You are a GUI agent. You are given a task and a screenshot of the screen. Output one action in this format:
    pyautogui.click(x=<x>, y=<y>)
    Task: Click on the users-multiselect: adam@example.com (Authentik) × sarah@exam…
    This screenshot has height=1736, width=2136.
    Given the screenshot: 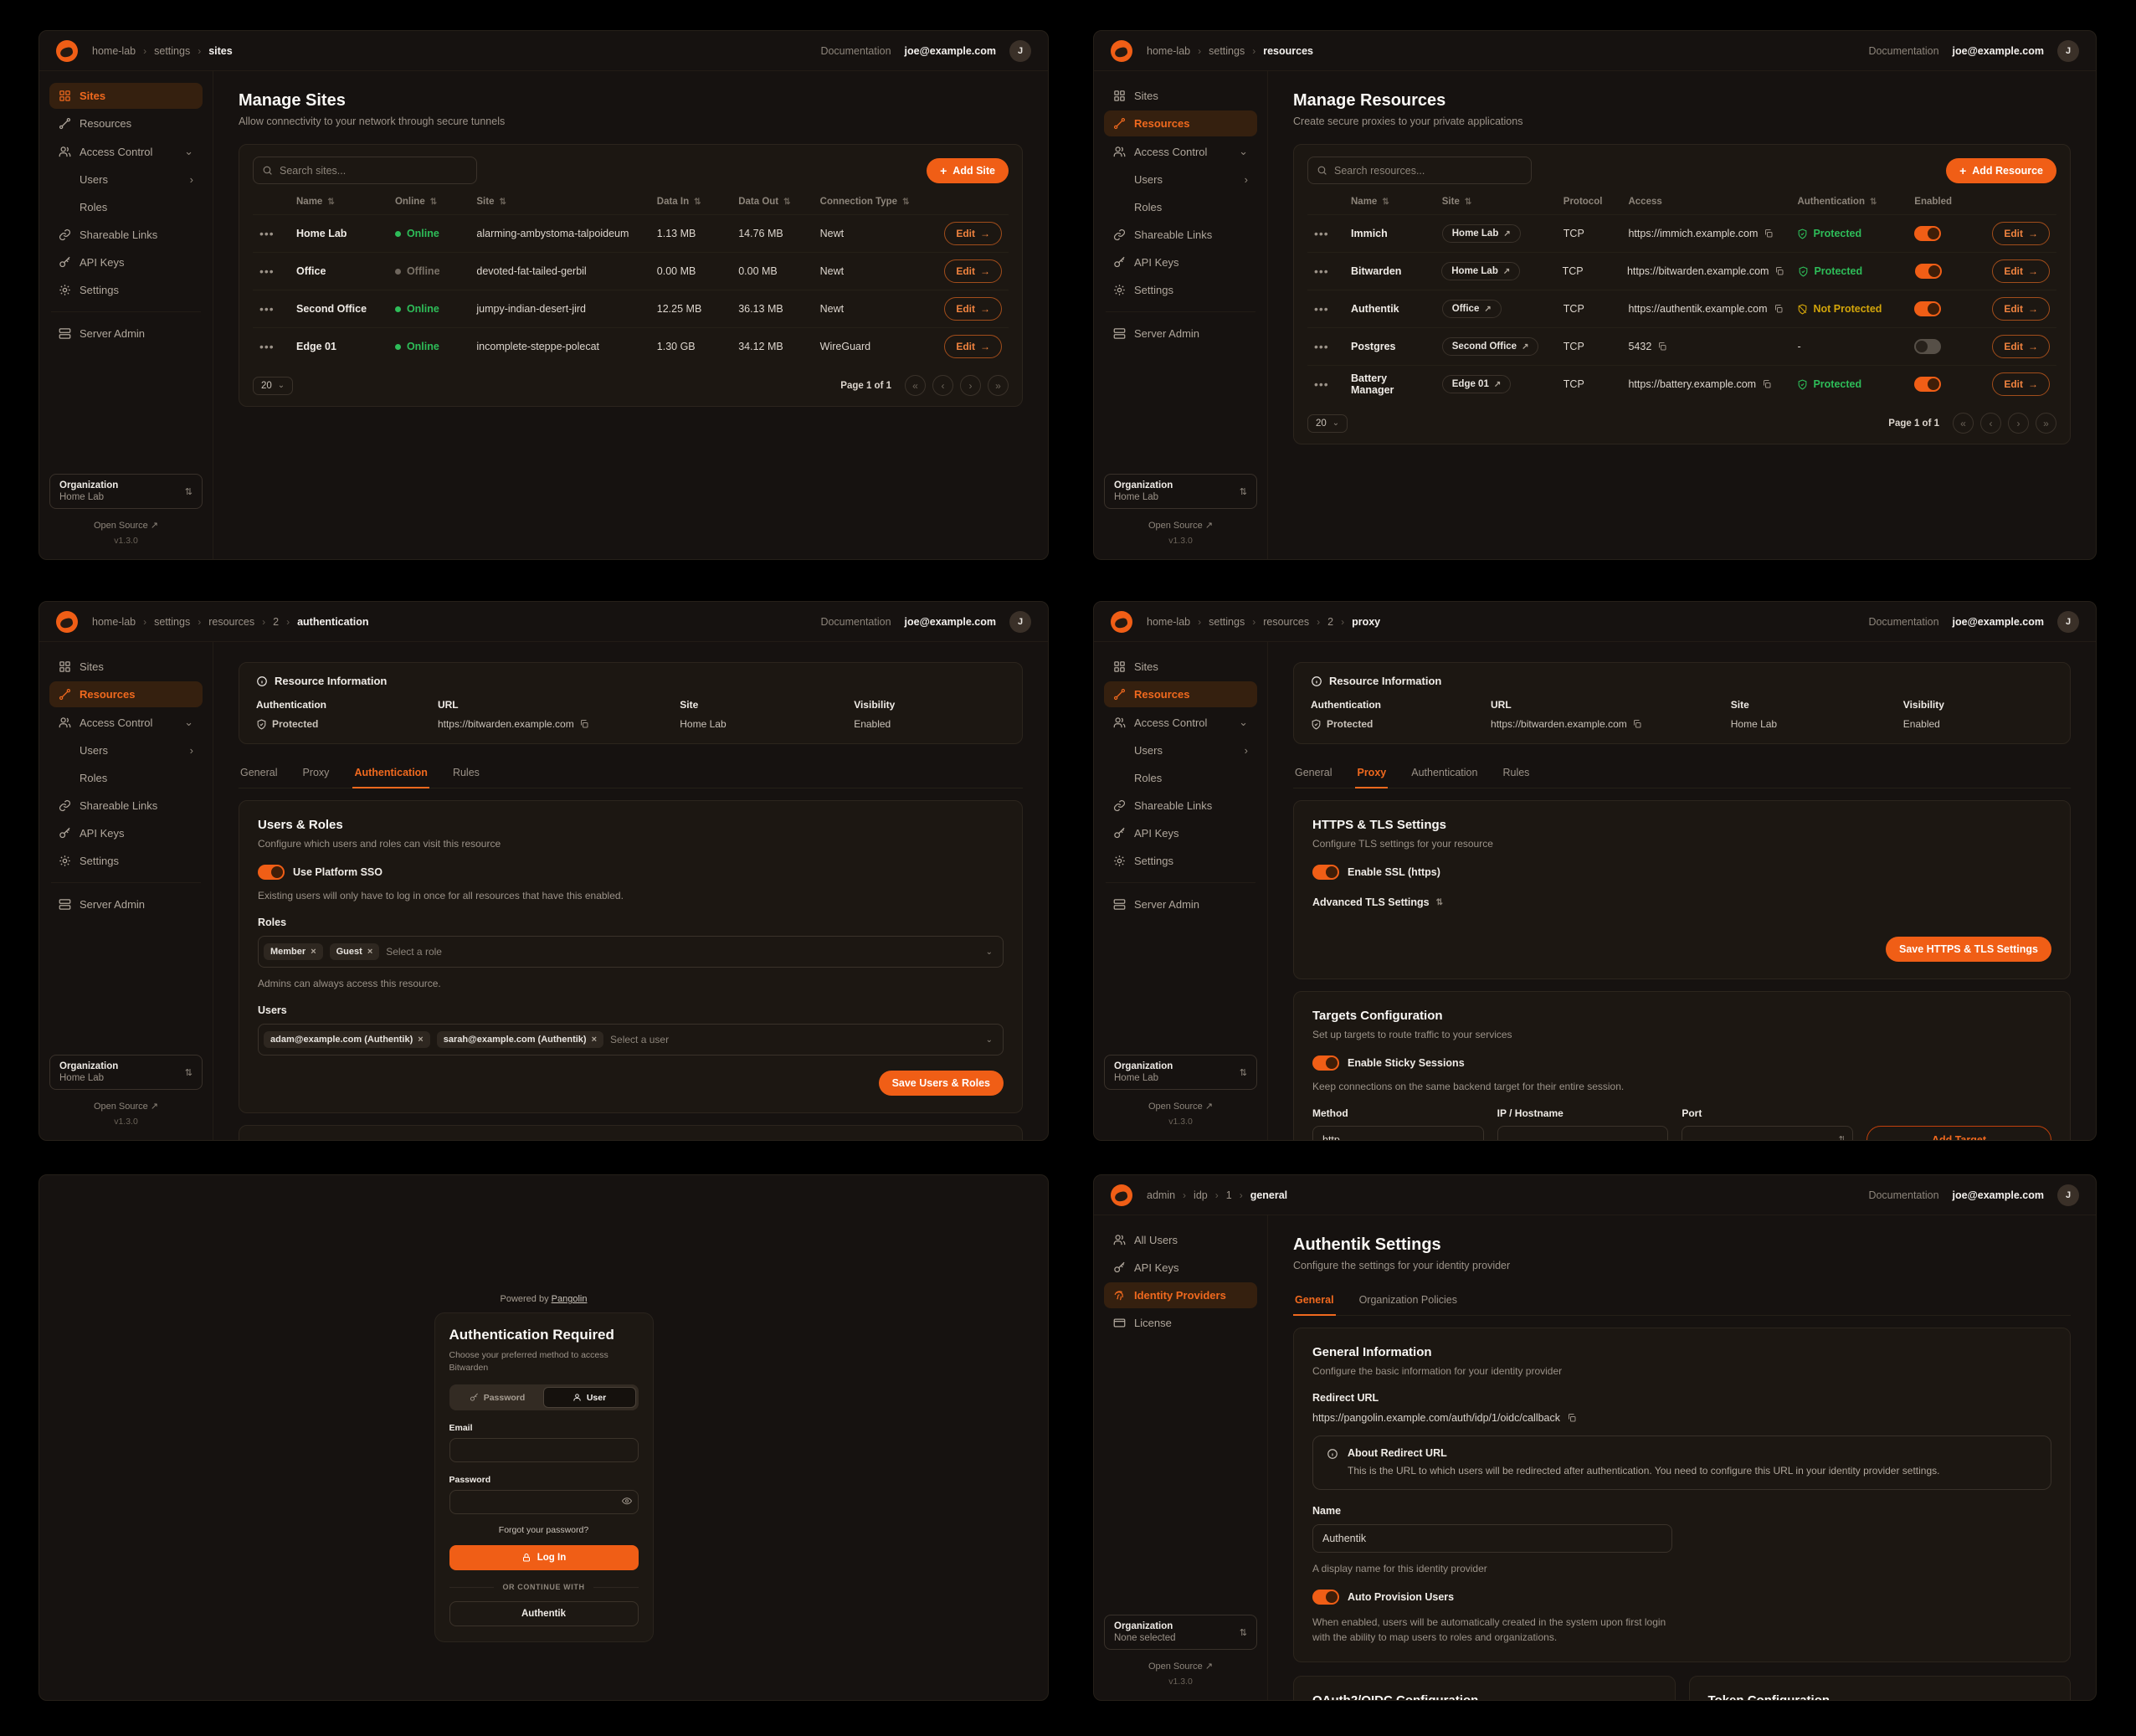 What is the action you would take?
    pyautogui.click(x=631, y=1039)
    